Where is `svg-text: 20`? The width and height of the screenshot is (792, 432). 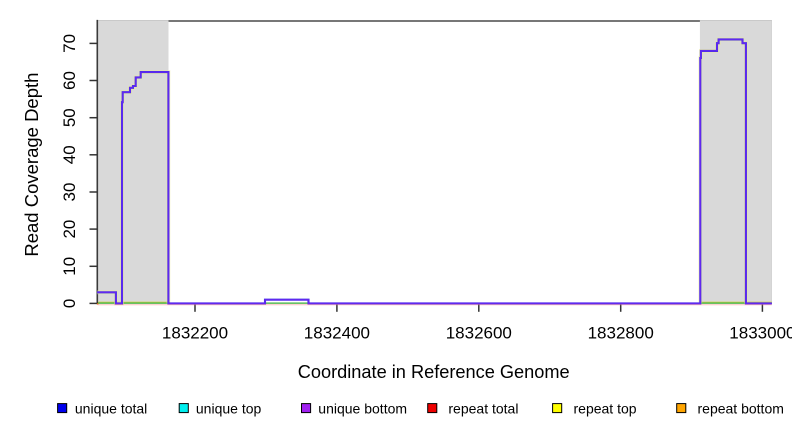 svg-text: 20 is located at coordinates (69, 229).